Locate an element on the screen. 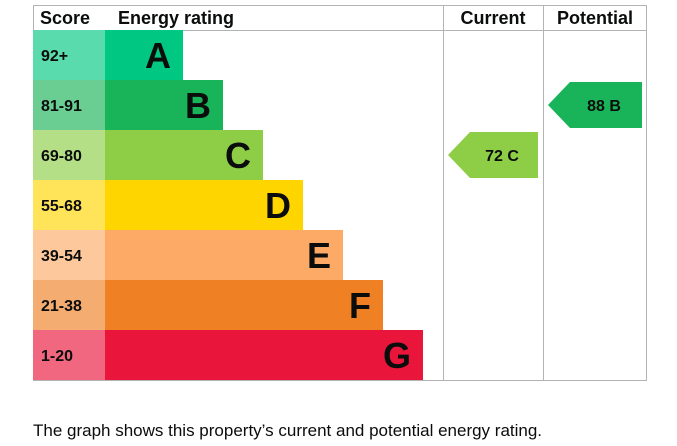  score-label-a: 92+ is located at coordinates (54, 56).